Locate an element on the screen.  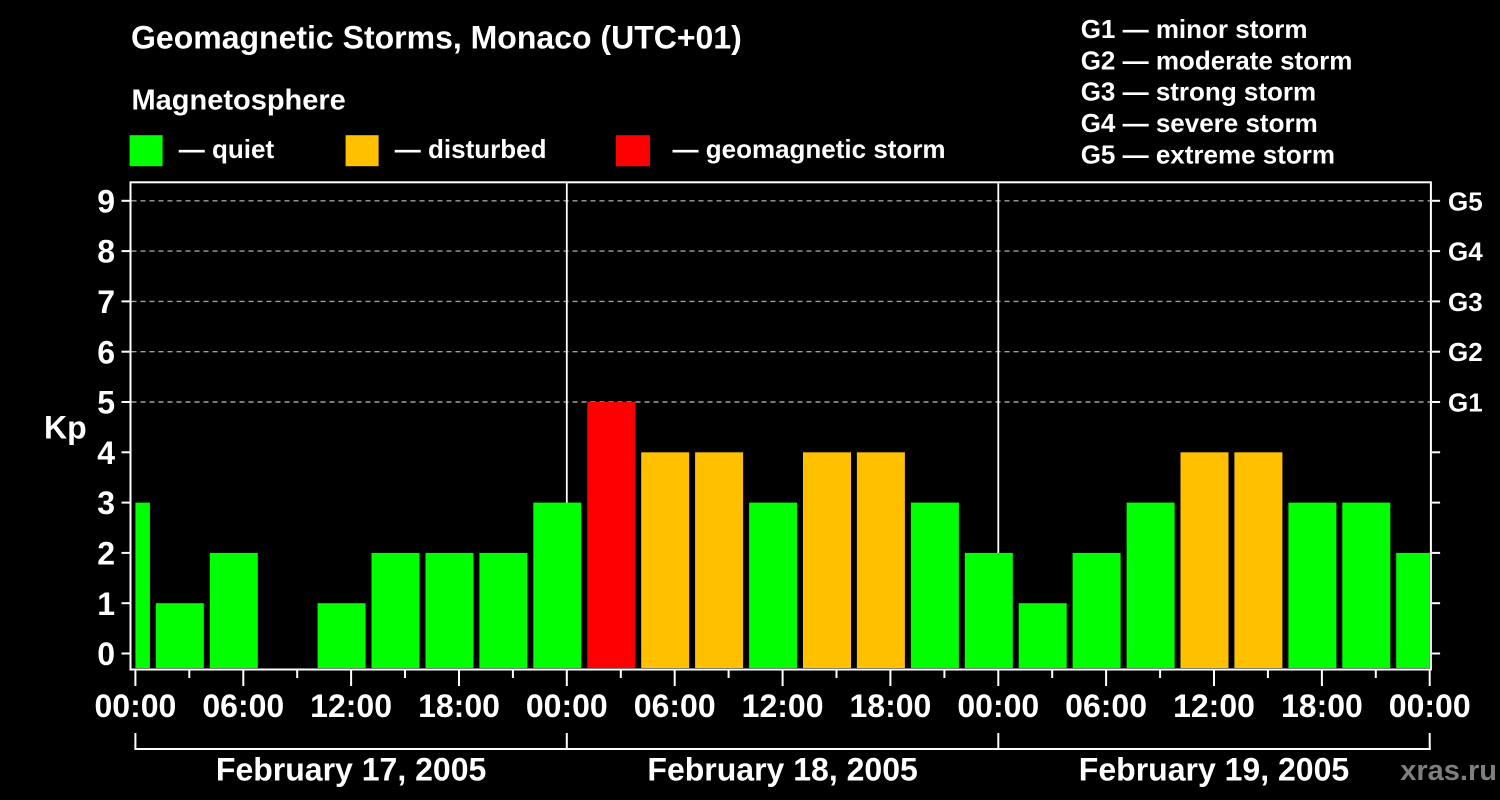
svg-text: 2 is located at coordinates (106, 554).